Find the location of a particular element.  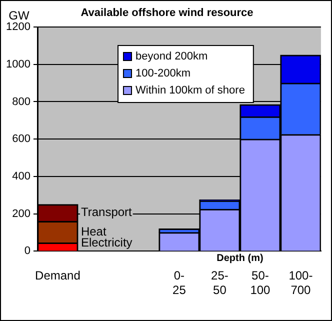

y-tick-label: 0 is located at coordinates (27, 251).